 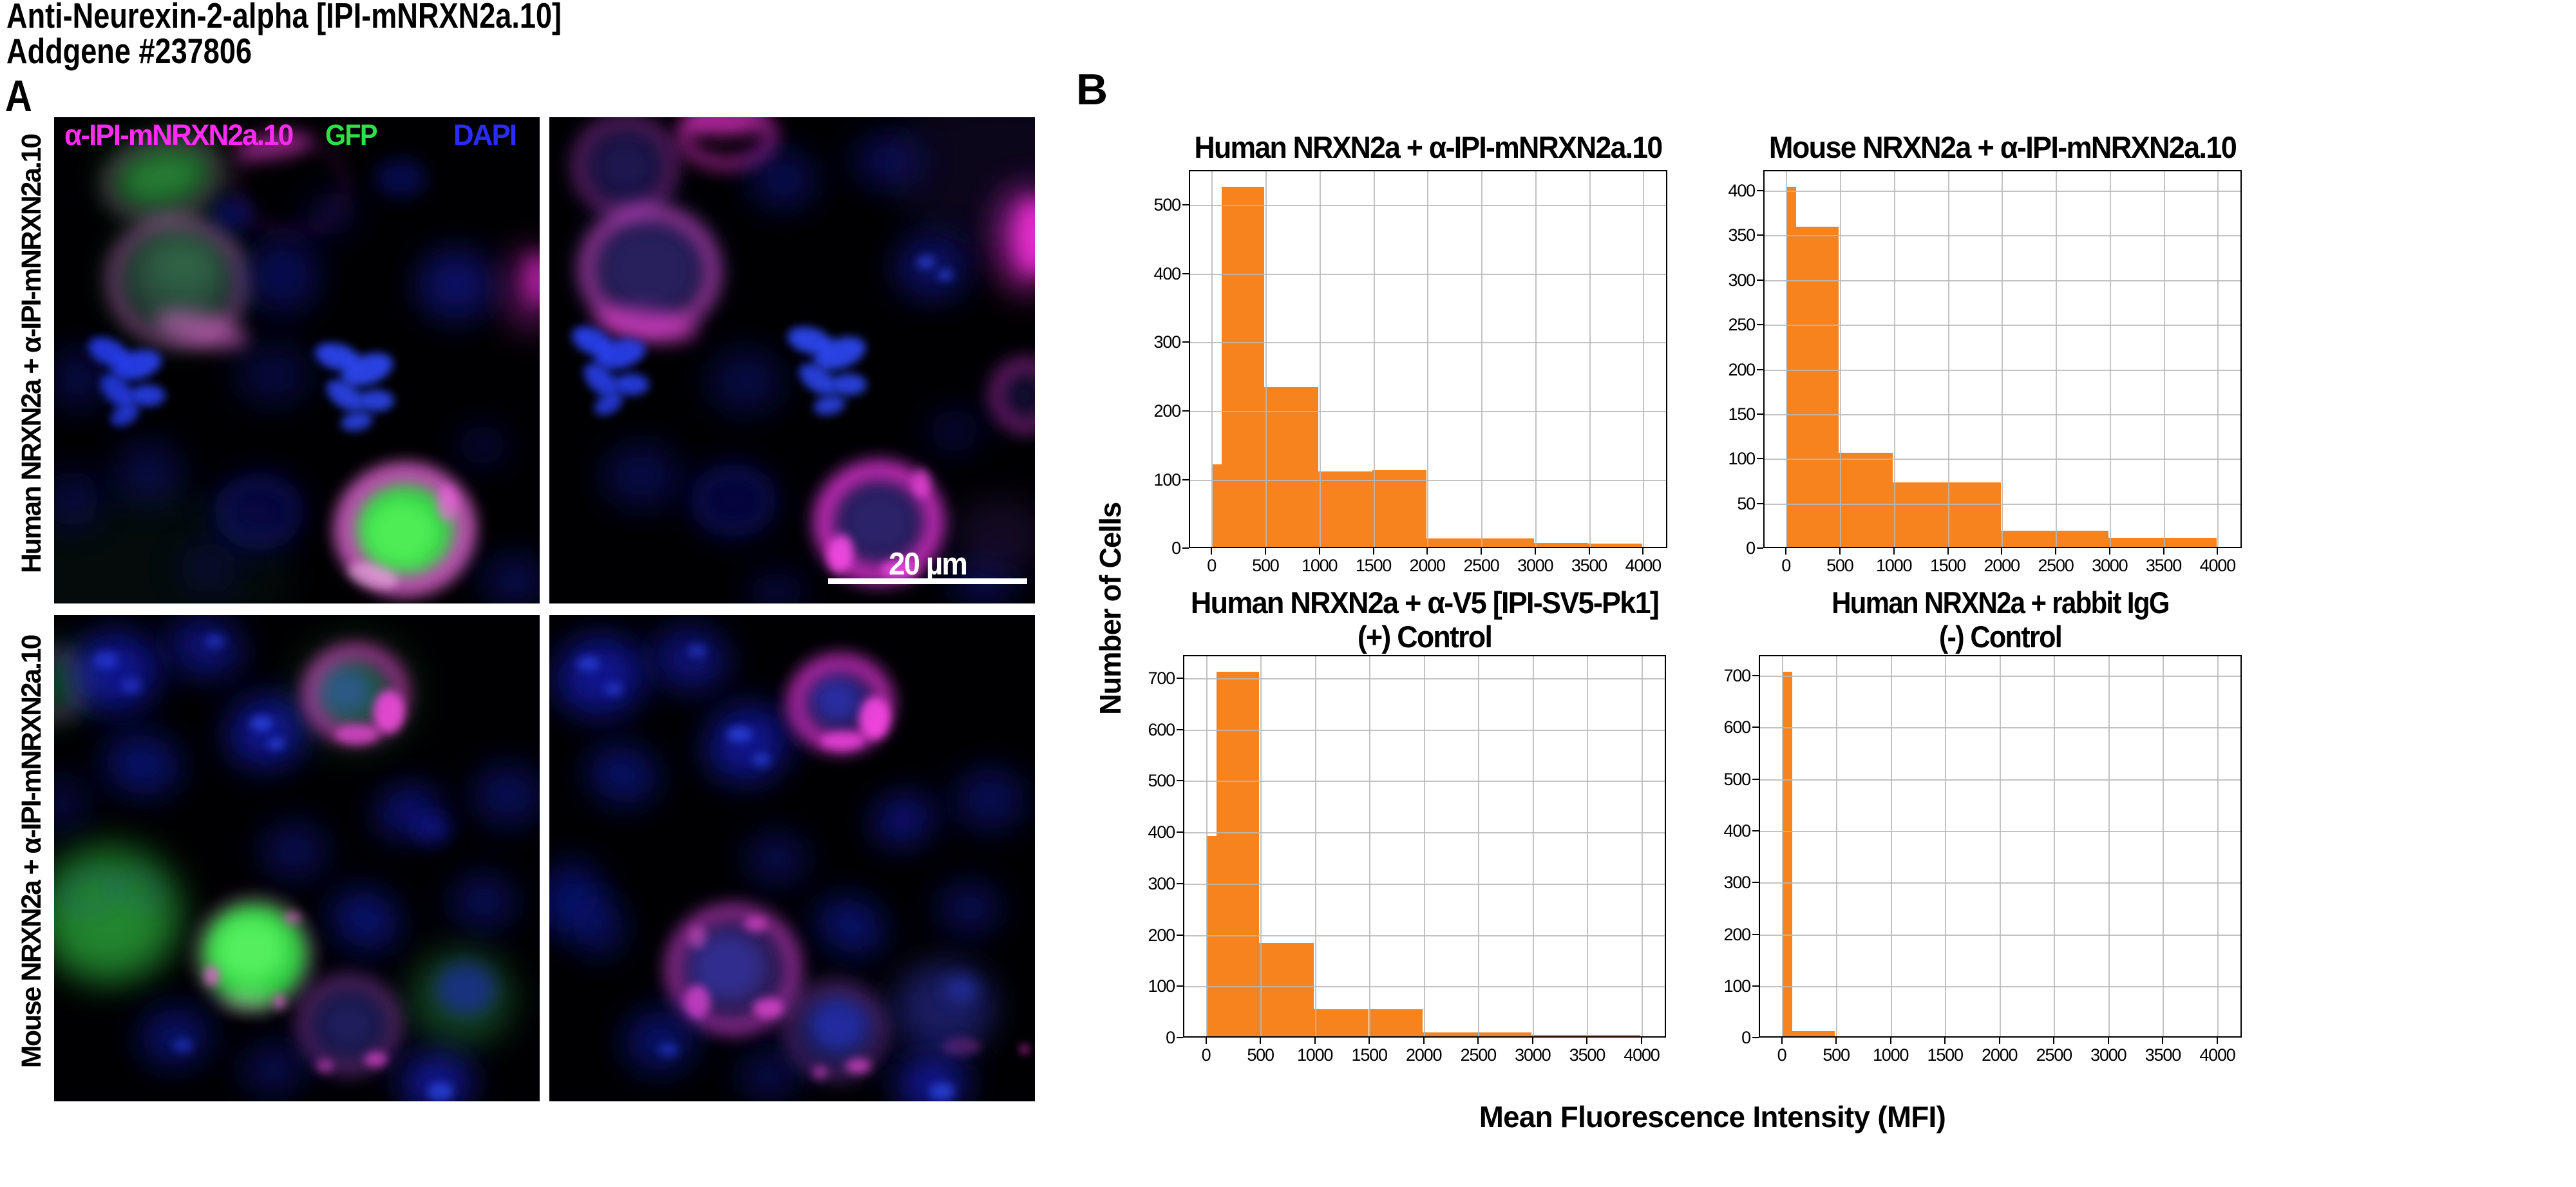 What do you see at coordinates (2002, 147) in the screenshot?
I see `chart-title-mouse-nrxn2a-anti-ipi-histogram: Mouse NRXN2a + α-IPI-mNRXN2a.10` at bounding box center [2002, 147].